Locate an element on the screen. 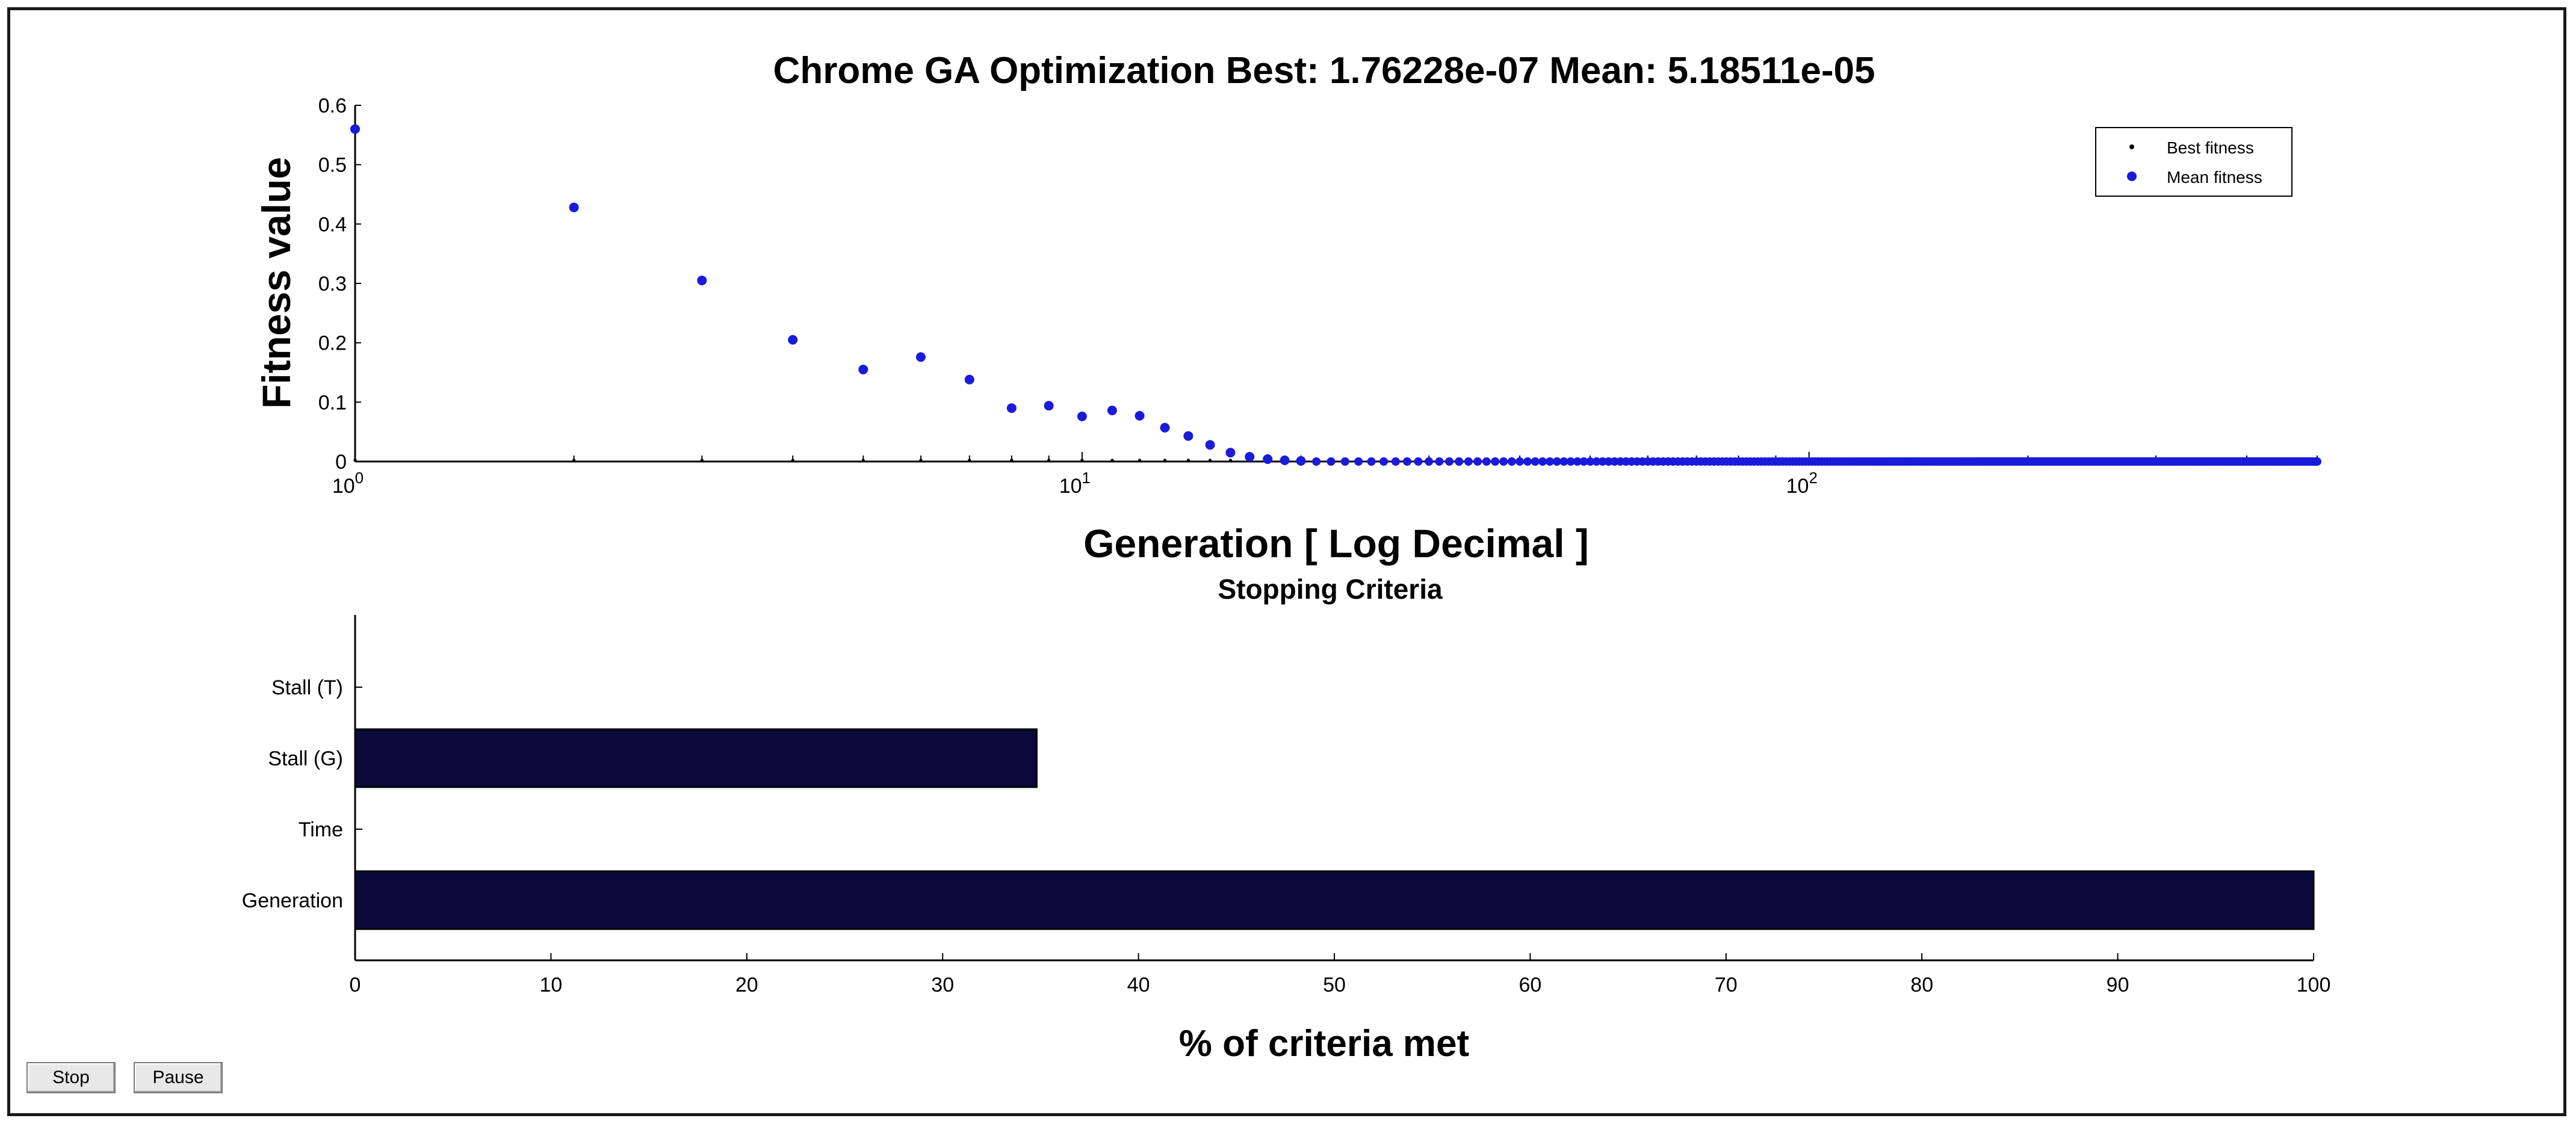 The width and height of the screenshot is (2576, 1124). fitness-y-tick-label: 0 is located at coordinates (341, 463).